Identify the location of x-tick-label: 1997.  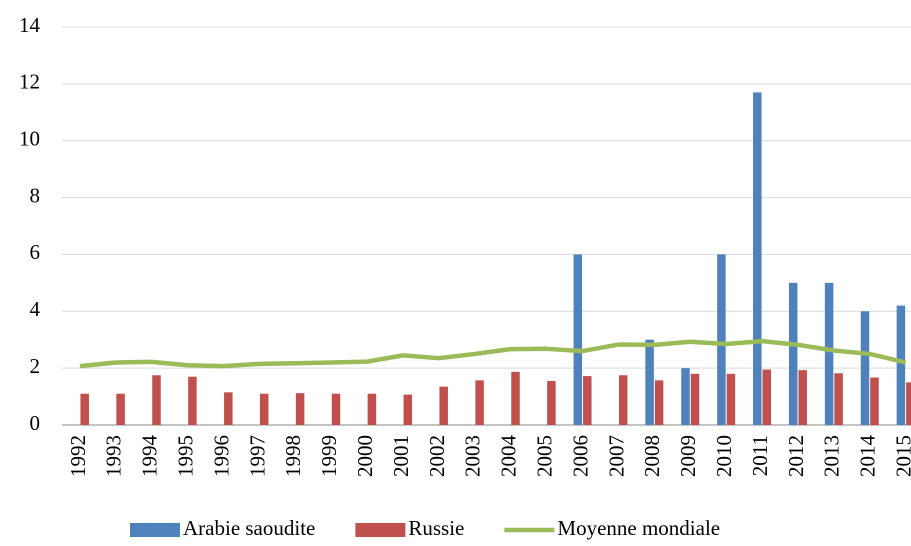
(257, 456).